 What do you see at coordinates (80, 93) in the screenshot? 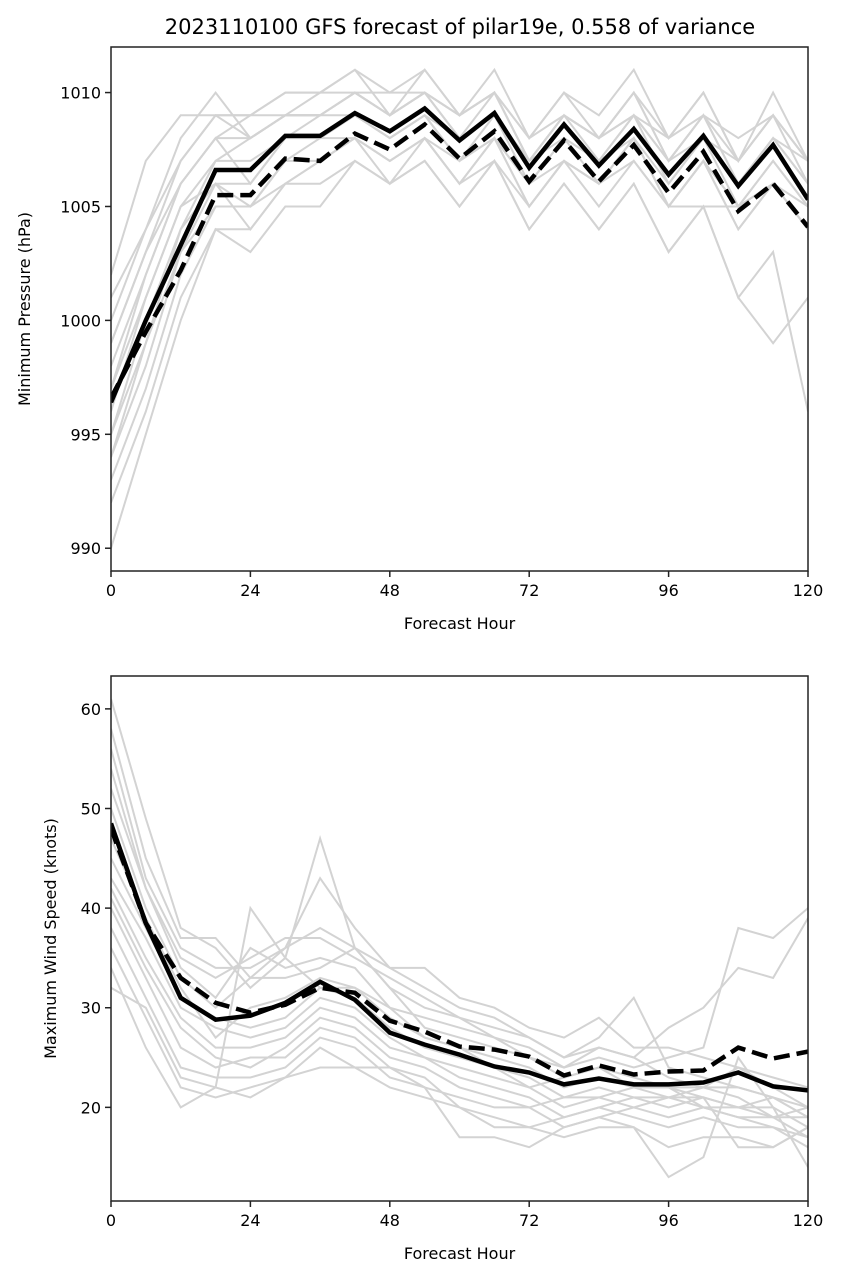
I see `pressure-y-tick-label: 1010` at bounding box center [80, 93].